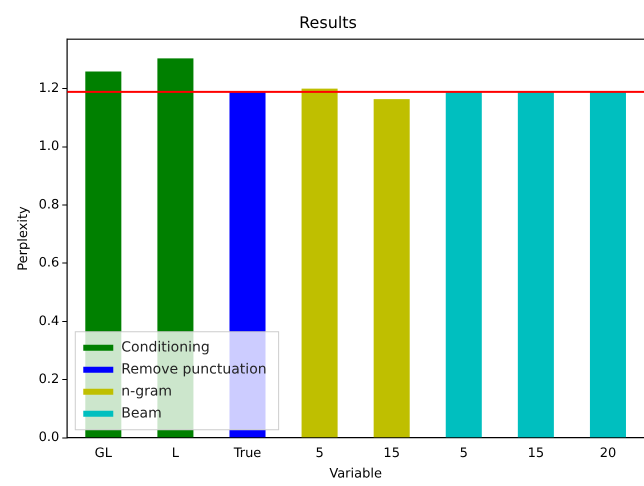 This screenshot has width=644, height=486. I want to click on x-tick-label: GL, so click(103, 453).